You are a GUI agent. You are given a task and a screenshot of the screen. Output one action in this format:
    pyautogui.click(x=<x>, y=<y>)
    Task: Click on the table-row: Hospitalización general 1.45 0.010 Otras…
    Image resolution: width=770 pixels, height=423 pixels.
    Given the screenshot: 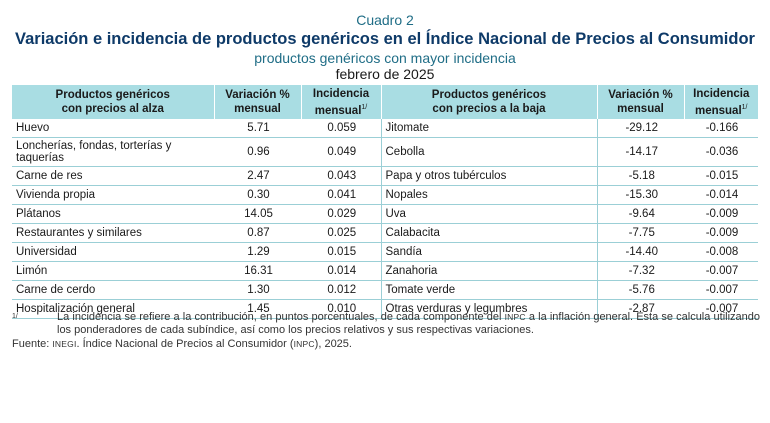 What is the action you would take?
    pyautogui.click(x=385, y=309)
    